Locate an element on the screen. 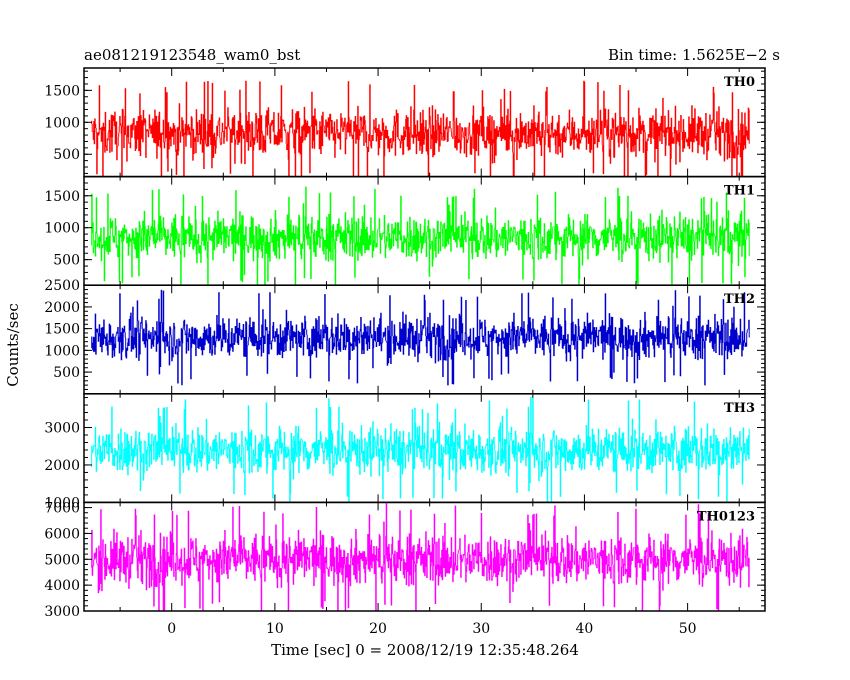  panel-label: TH0 is located at coordinates (739, 82).